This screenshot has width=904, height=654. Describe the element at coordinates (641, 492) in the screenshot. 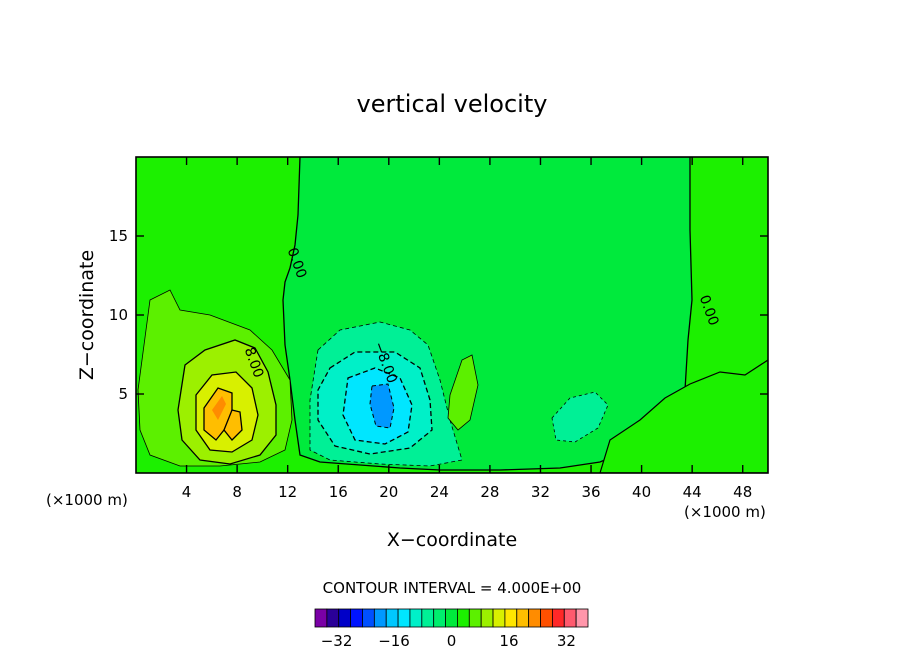

I see `x-tick-label: 40` at that location.